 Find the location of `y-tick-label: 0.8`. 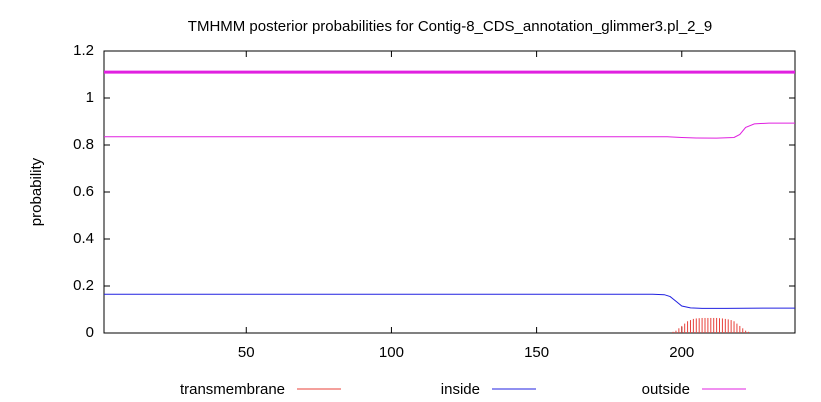

y-tick-label: 0.8 is located at coordinates (83, 144).